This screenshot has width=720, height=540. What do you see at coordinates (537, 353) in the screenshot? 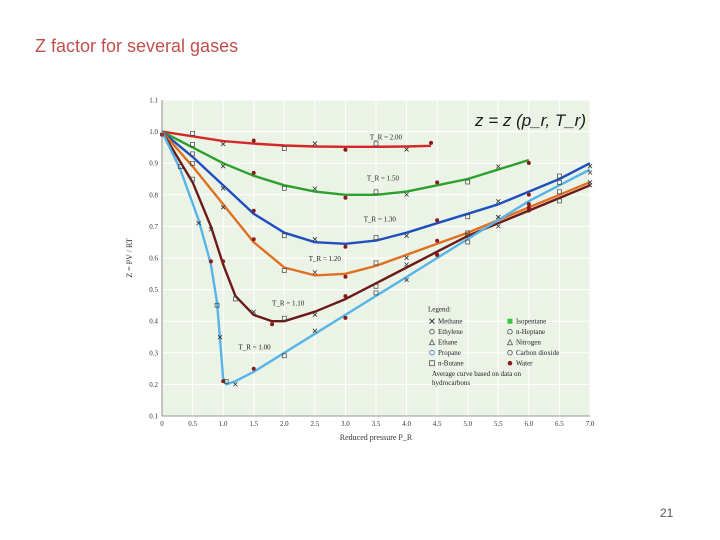
I see `legend-item-label: Carbon dioxide` at bounding box center [537, 353].